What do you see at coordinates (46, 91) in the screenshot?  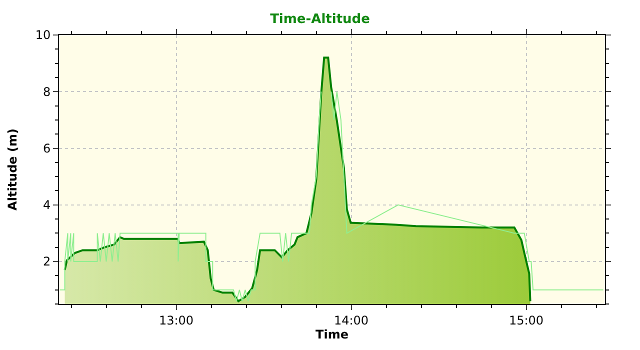 I see `y-tick-label: 8` at bounding box center [46, 91].